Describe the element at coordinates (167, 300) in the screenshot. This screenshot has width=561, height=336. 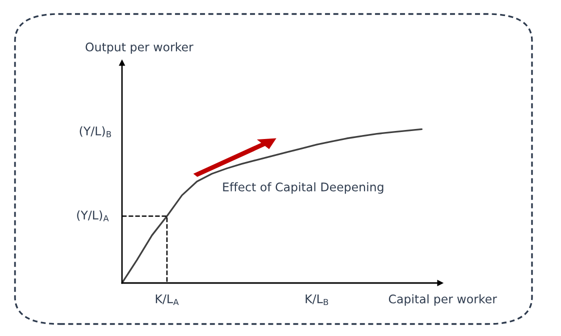
I see `x-tick-label: K/L$_{A}$` at that location.